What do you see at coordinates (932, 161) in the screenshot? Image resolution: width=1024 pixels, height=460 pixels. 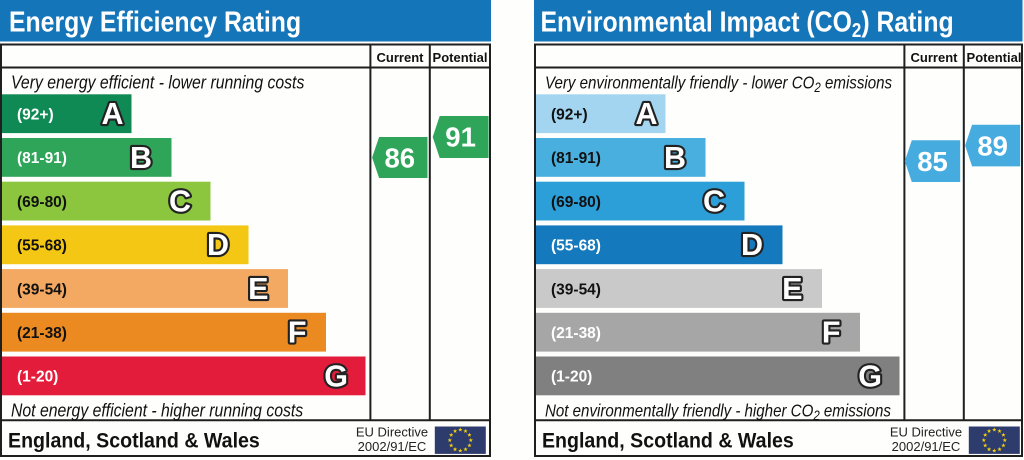 I see `svg-text: 85` at bounding box center [932, 161].